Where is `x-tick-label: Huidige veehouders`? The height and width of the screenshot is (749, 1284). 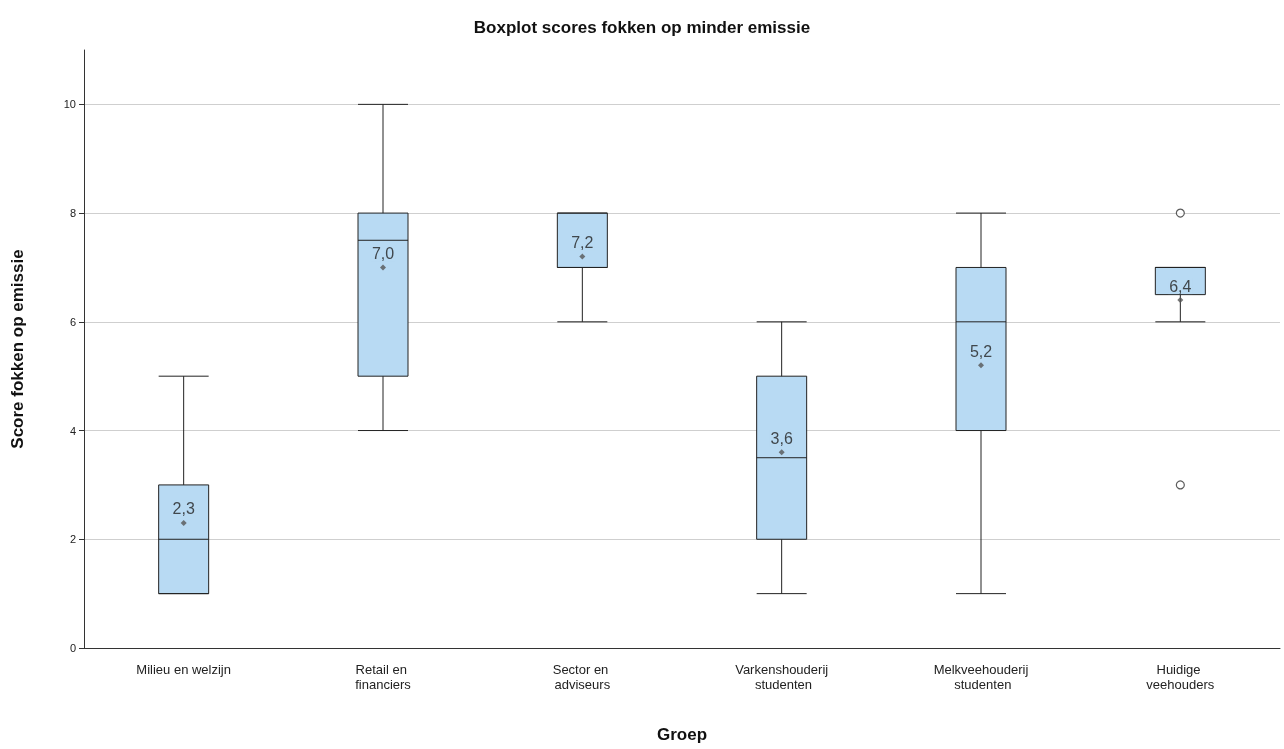 x-tick-label: Huidige veehouders is located at coordinates (1180, 677).